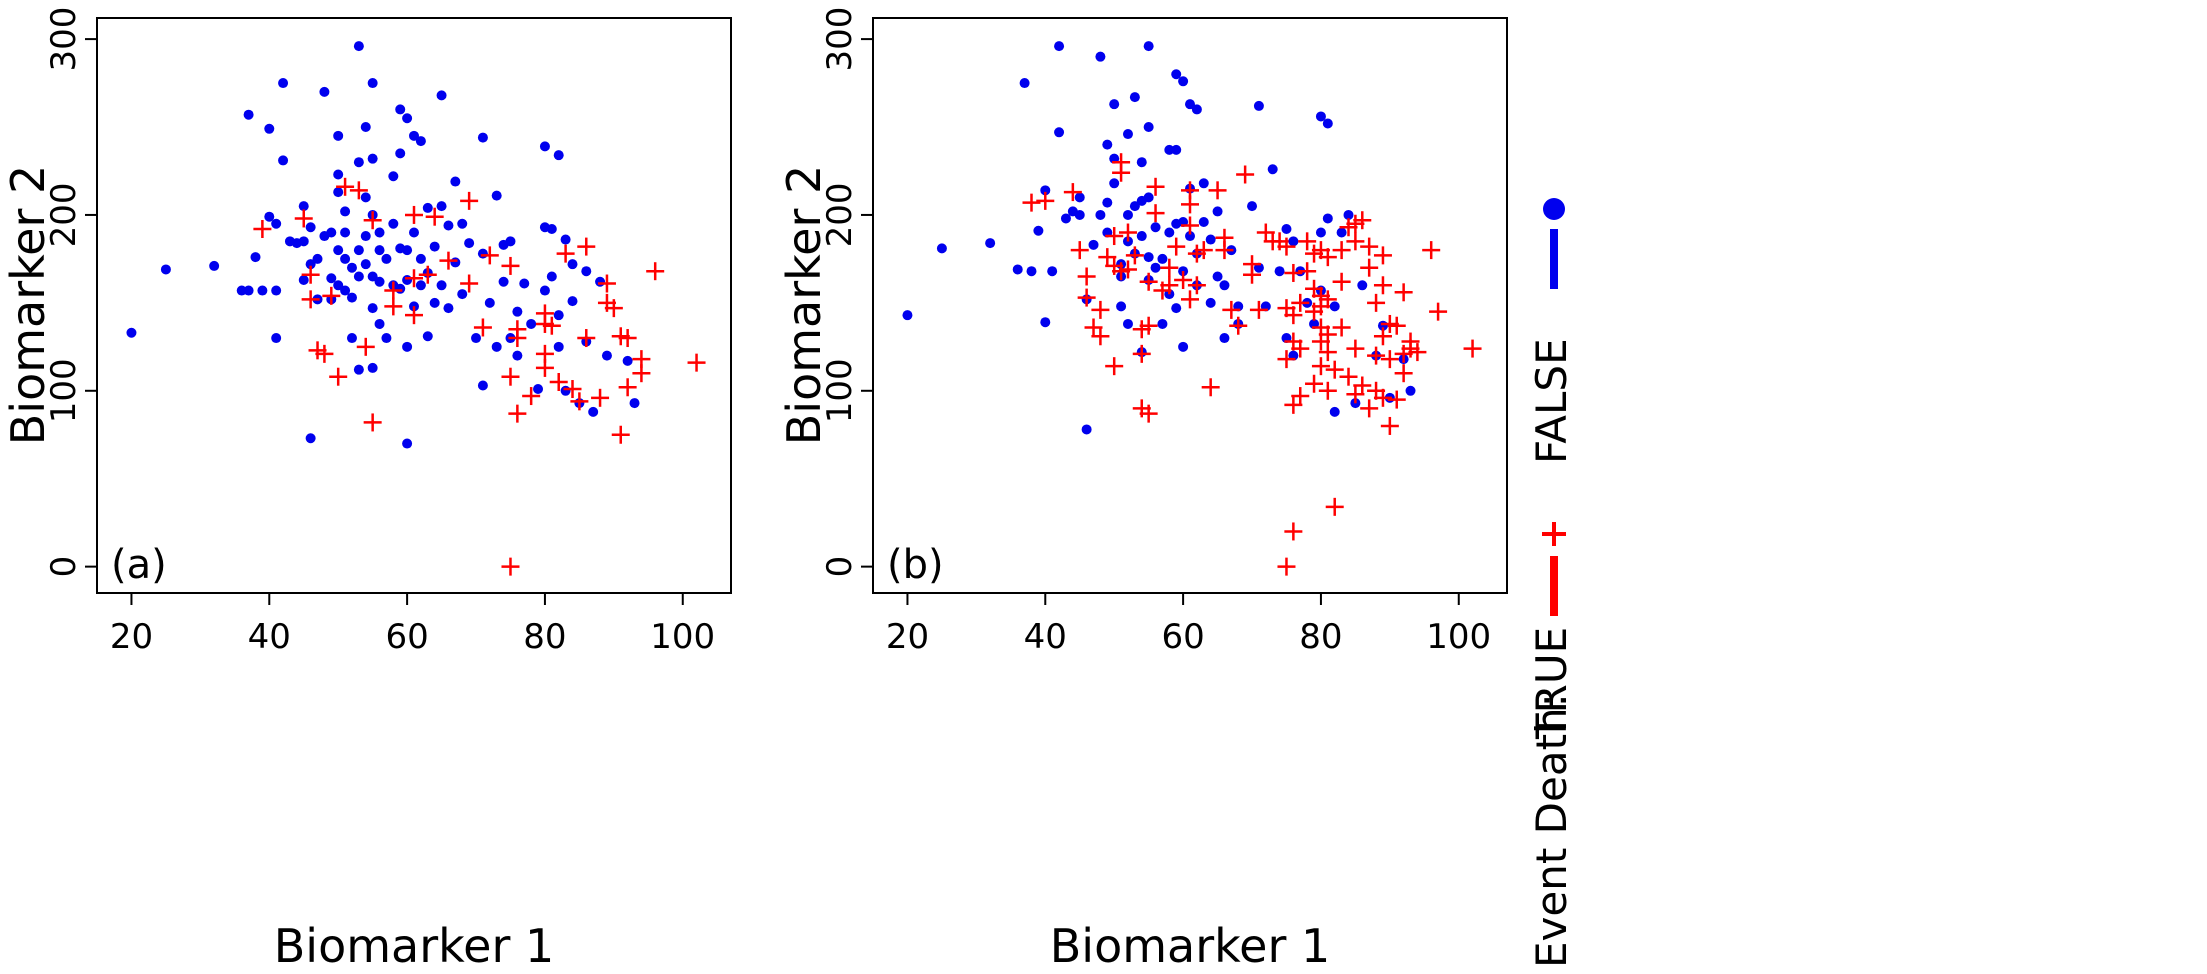 The image size is (2207, 974). I want to click on y-tick-label: 0, so click(840, 567).